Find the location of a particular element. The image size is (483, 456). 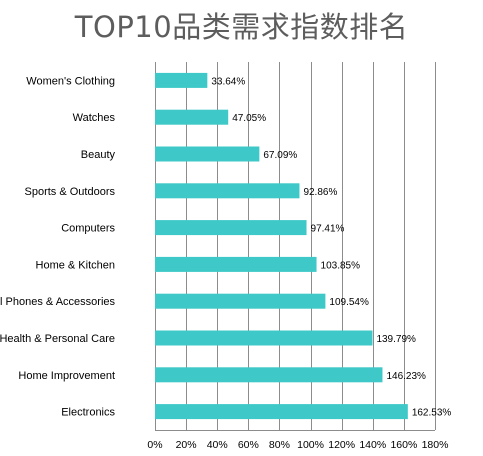

data-label: 47.05% is located at coordinates (249, 118).